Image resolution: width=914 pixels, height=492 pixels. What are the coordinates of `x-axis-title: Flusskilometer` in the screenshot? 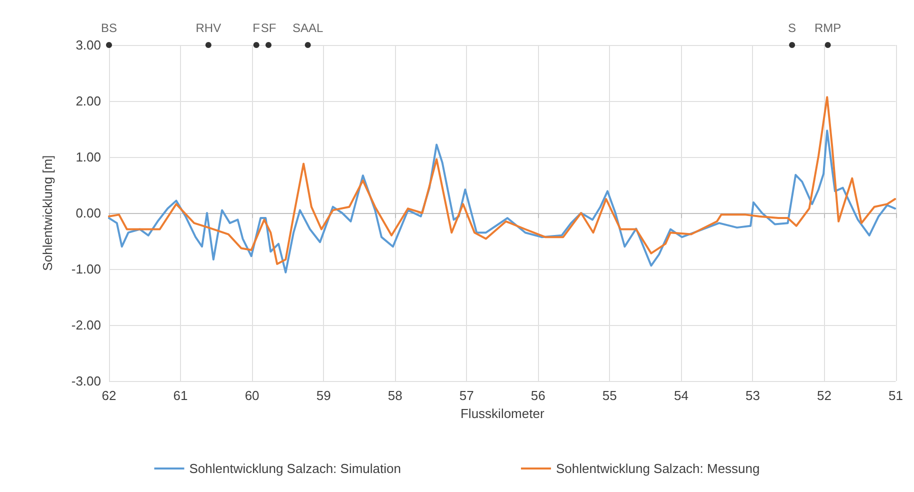 It's located at (502, 413).